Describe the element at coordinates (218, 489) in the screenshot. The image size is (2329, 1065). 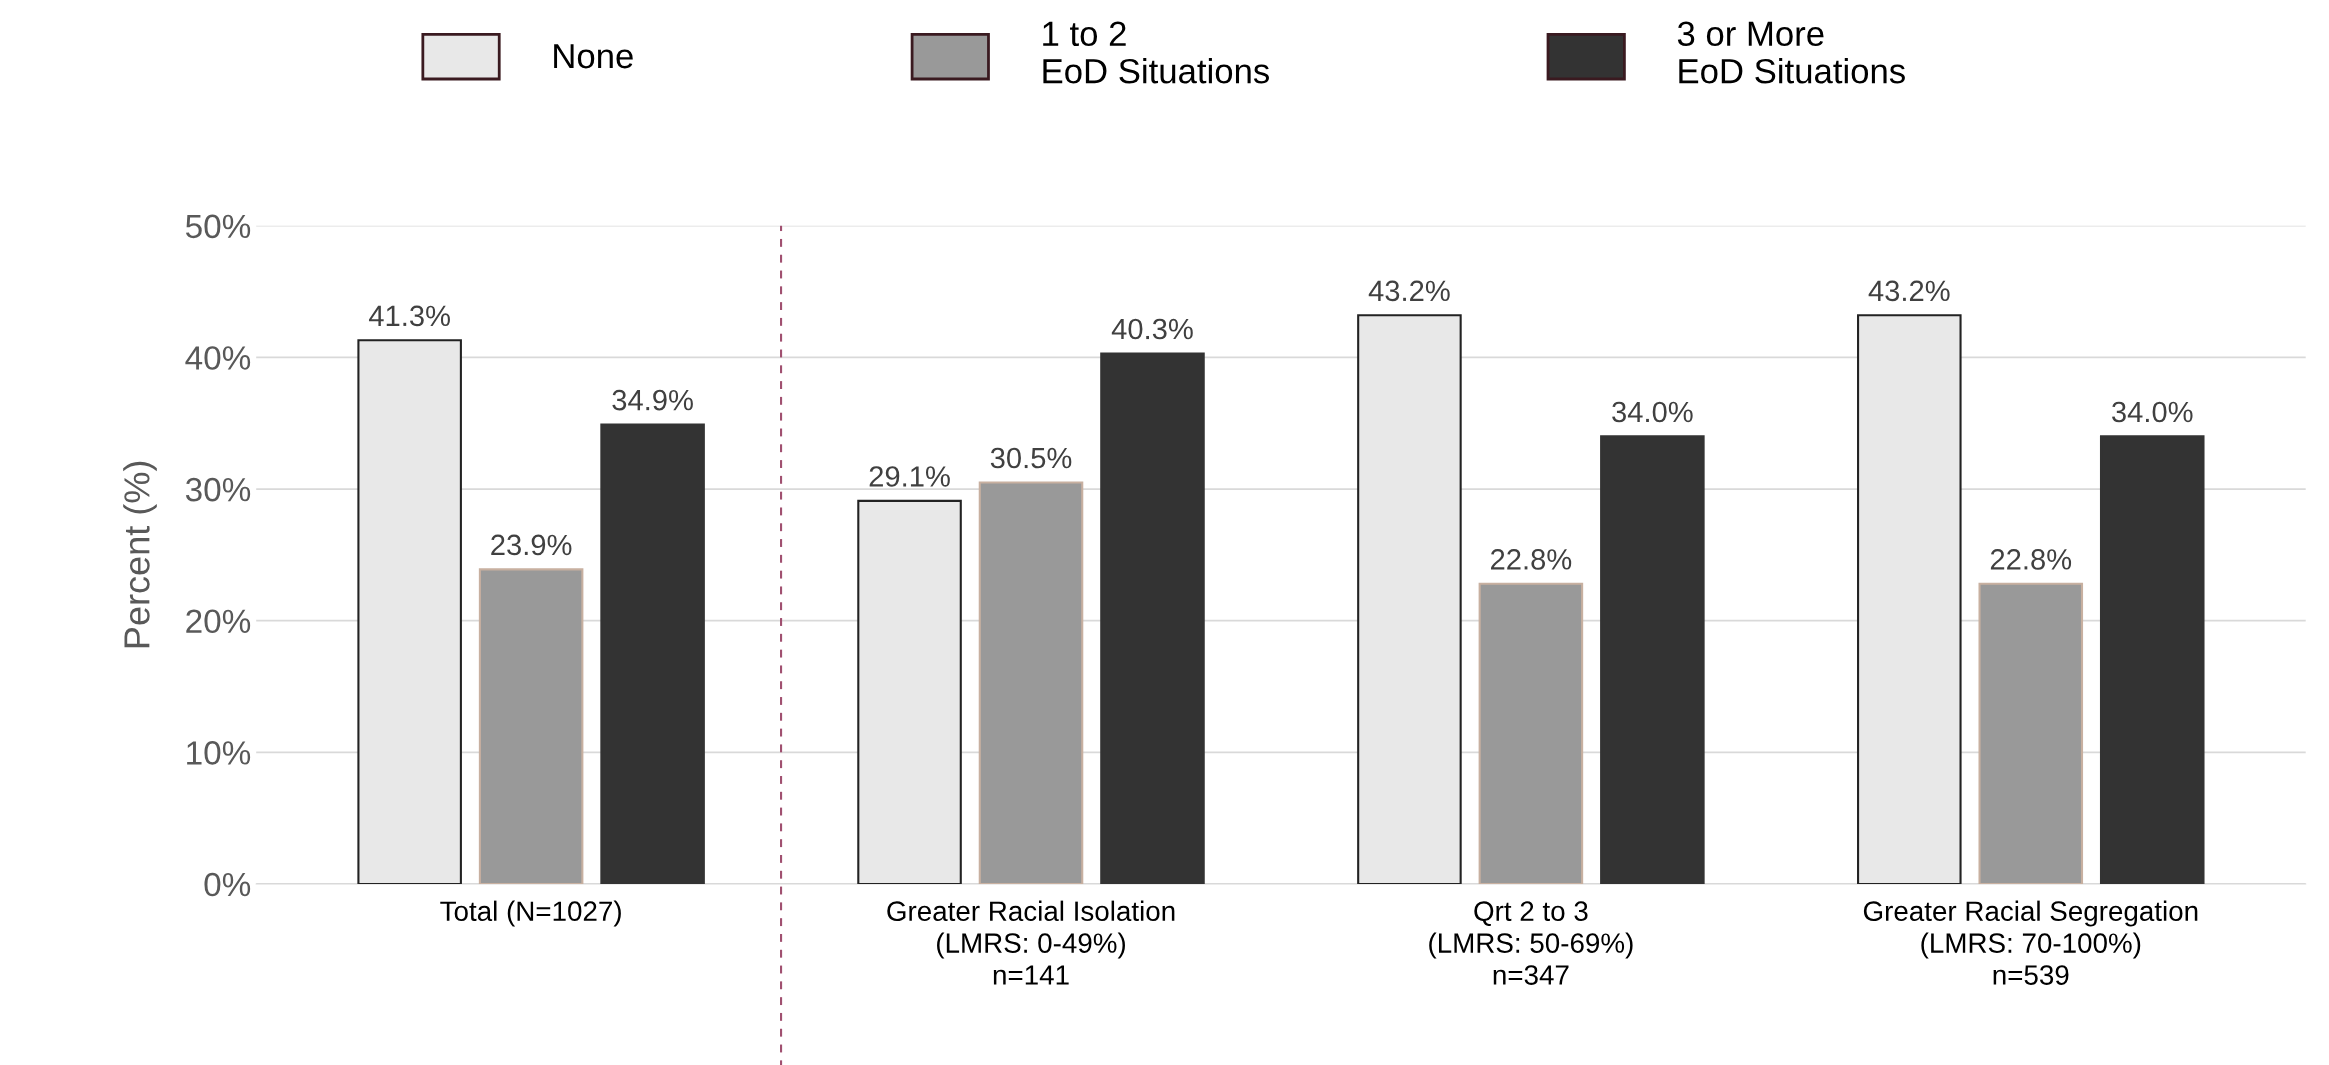
I see `y-tick-label: 30%` at that location.